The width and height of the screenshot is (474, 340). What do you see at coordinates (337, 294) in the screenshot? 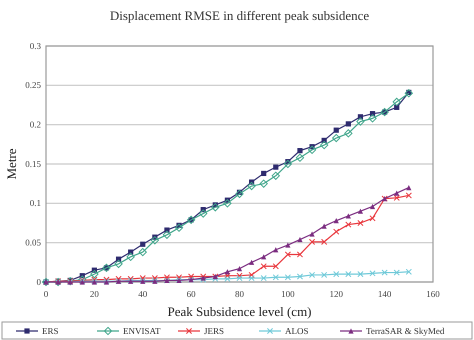
I see `x-tick-label: 120` at bounding box center [337, 294].